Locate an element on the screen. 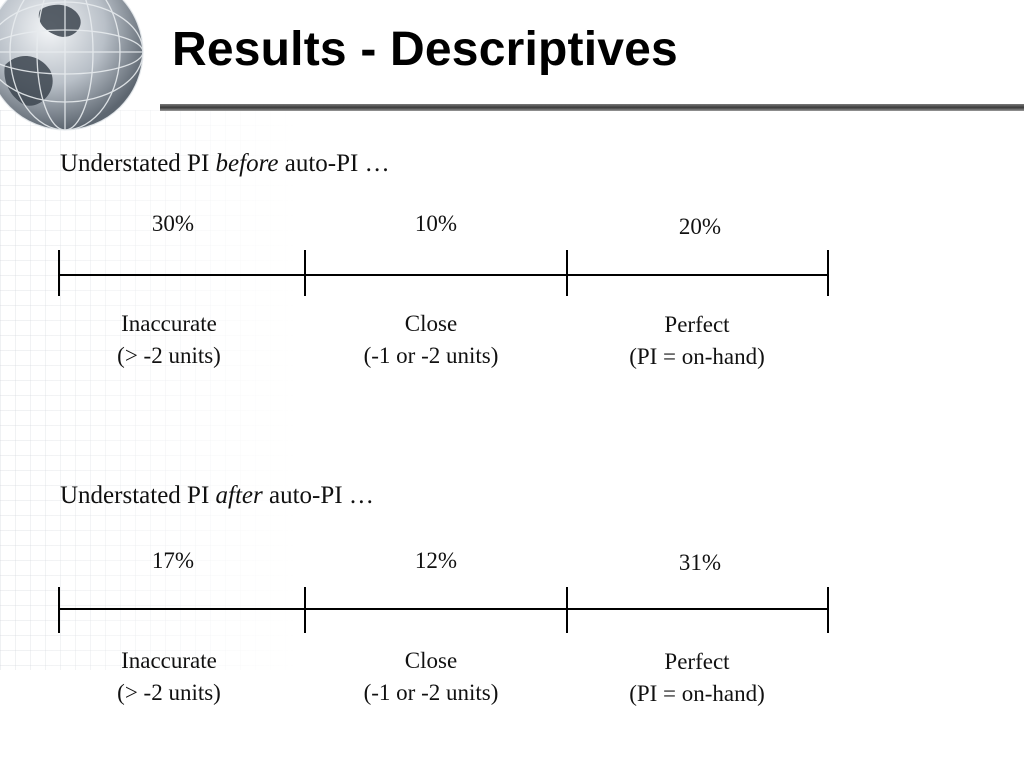 This screenshot has width=1024, height=765. percent-inaccurate-before: 30% is located at coordinates (173, 223).